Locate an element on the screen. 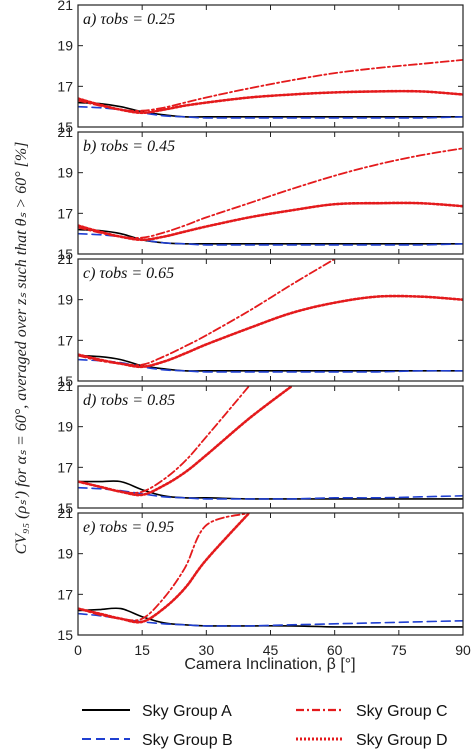 The image size is (474, 750). x-tick-labels: 0 15 30 45 60 75 90 is located at coordinates (272, 650).